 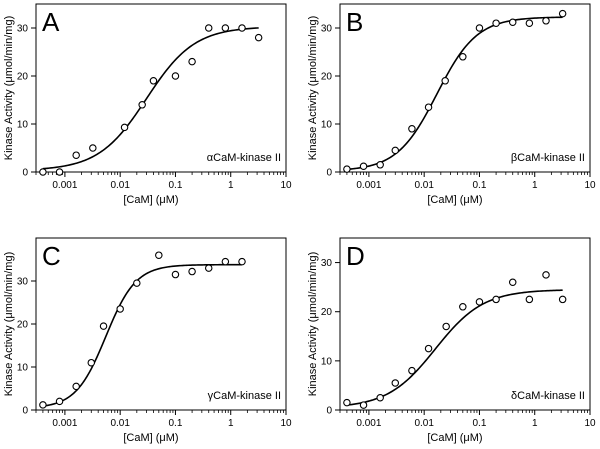 I want to click on panel-c-y-axis-label: Kinase Activity (μmol/min/mg), so click(x=9, y=324).